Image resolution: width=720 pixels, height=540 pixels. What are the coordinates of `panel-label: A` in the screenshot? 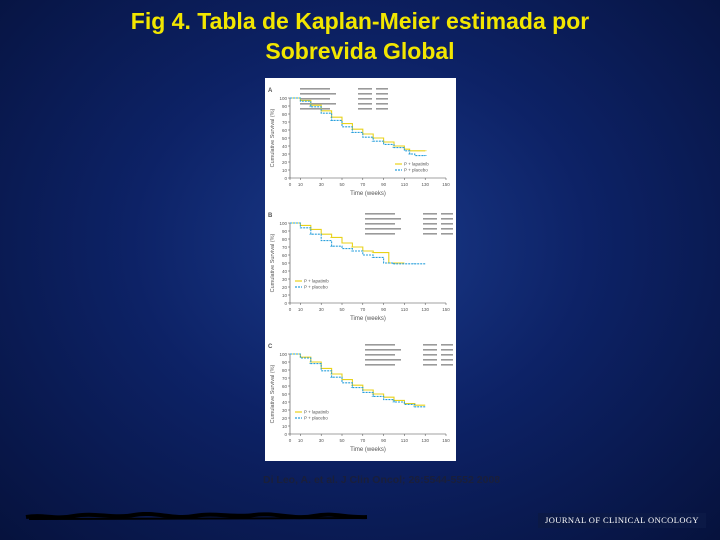 It's located at (270, 91).